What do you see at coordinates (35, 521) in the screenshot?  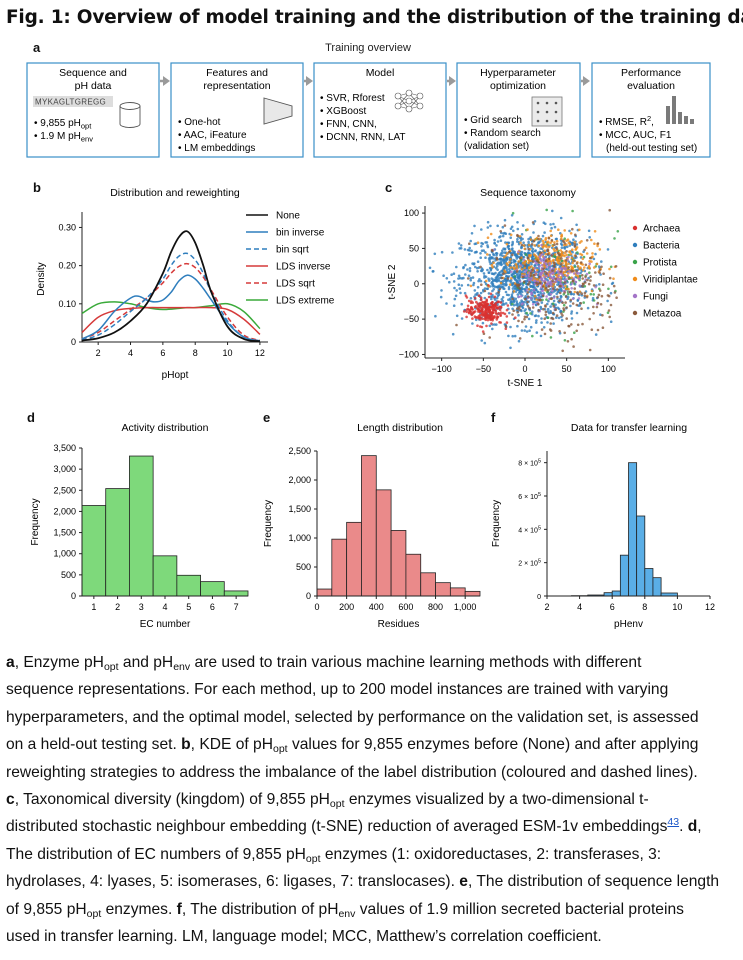 I see `chart-d-y-label: Frequency` at bounding box center [35, 521].